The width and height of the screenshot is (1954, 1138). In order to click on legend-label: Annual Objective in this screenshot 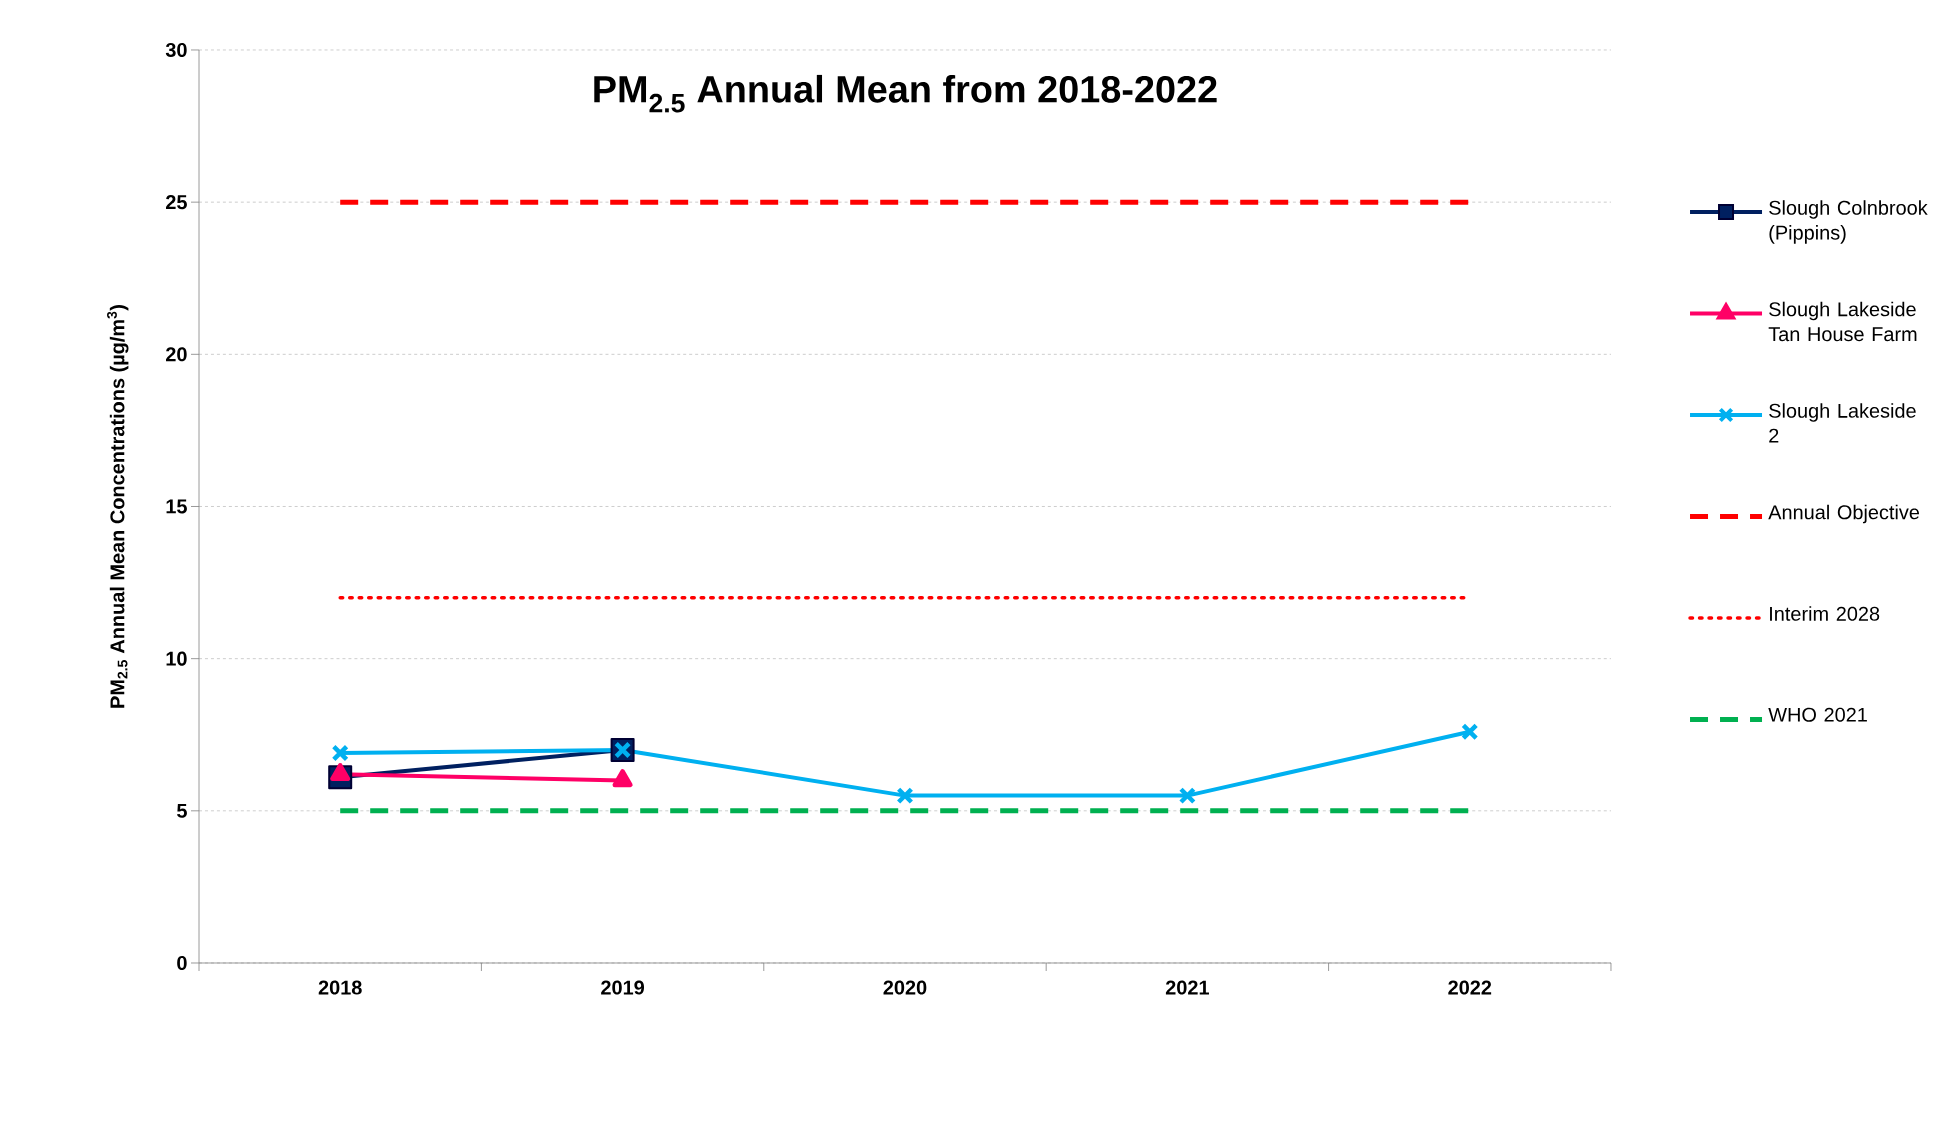, I will do `click(1844, 514)`.